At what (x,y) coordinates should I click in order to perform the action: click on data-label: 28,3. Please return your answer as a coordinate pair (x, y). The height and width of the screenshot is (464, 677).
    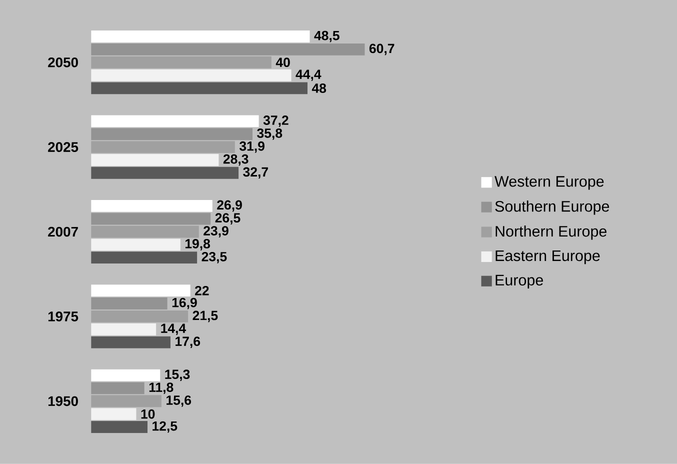
    Looking at the image, I should click on (235, 160).